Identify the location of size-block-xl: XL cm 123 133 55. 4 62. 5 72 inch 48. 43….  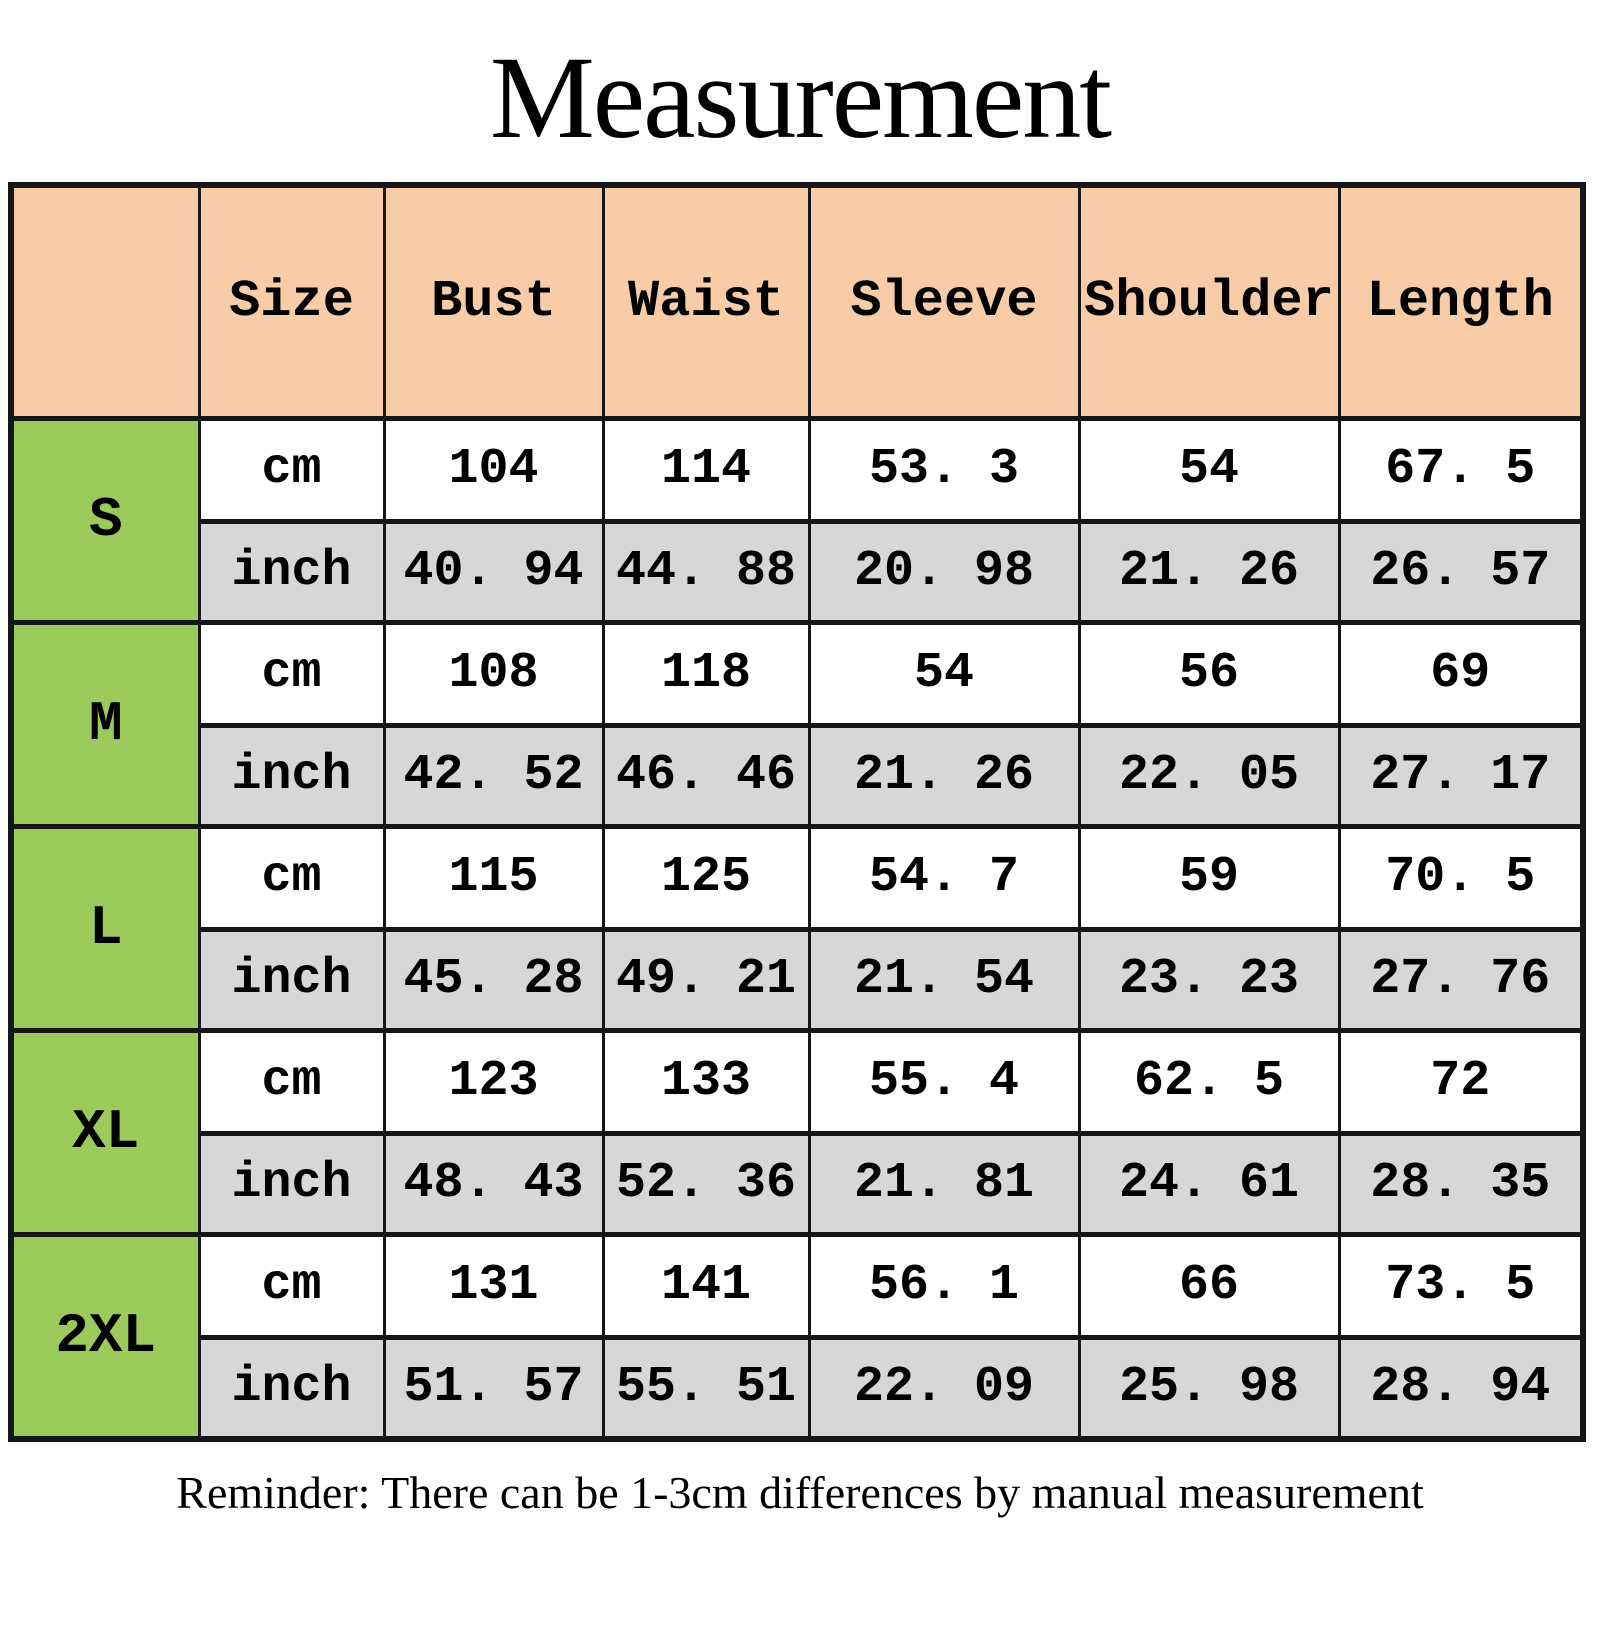
(797, 1132).